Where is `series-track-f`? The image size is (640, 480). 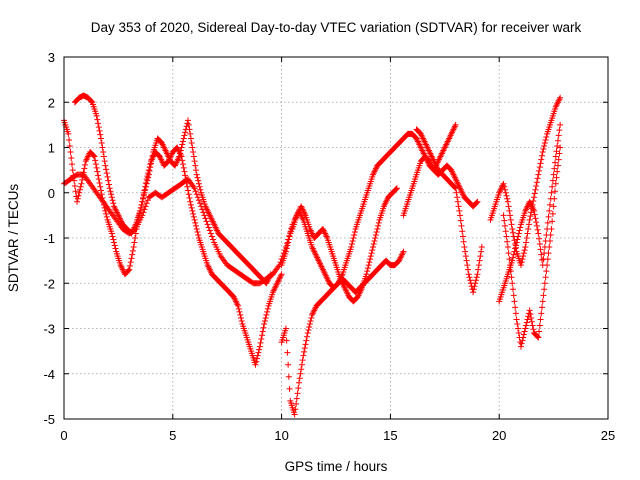 series-track-f is located at coordinates (344, 245).